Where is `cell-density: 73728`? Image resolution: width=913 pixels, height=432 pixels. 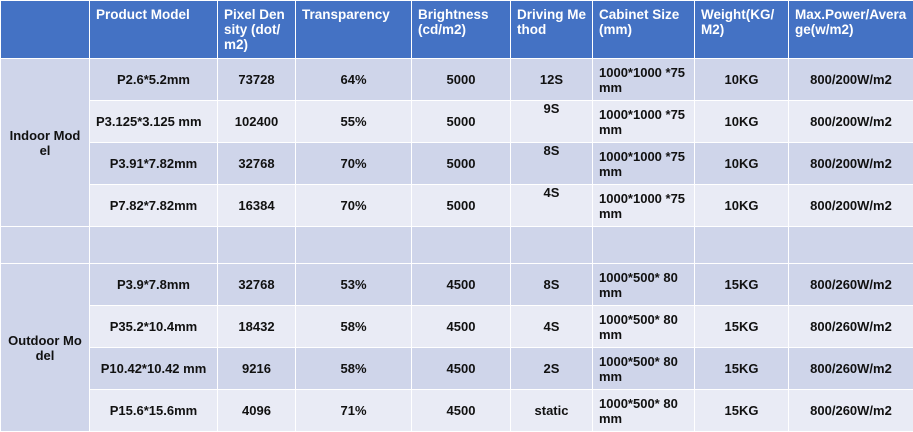 cell-density: 73728 is located at coordinates (256, 79).